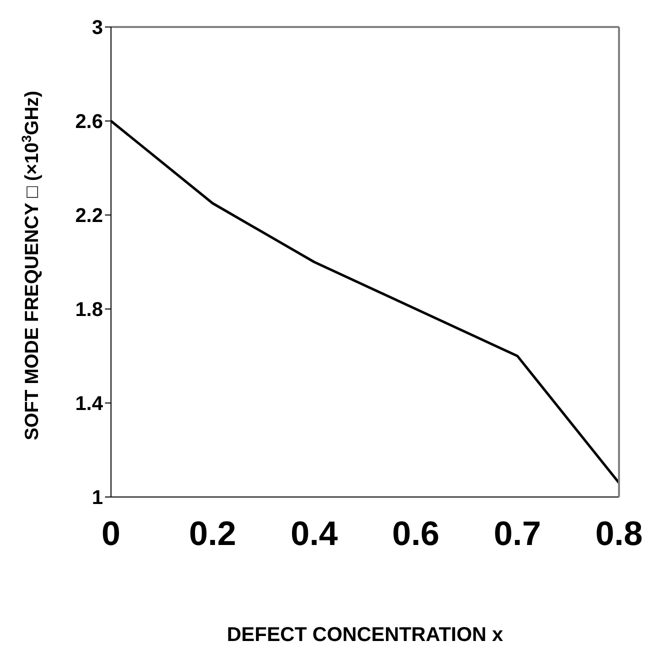 The height and width of the screenshot is (659, 648). Describe the element at coordinates (89, 404) in the screenshot. I see `y-tick-label: 1.4` at that location.